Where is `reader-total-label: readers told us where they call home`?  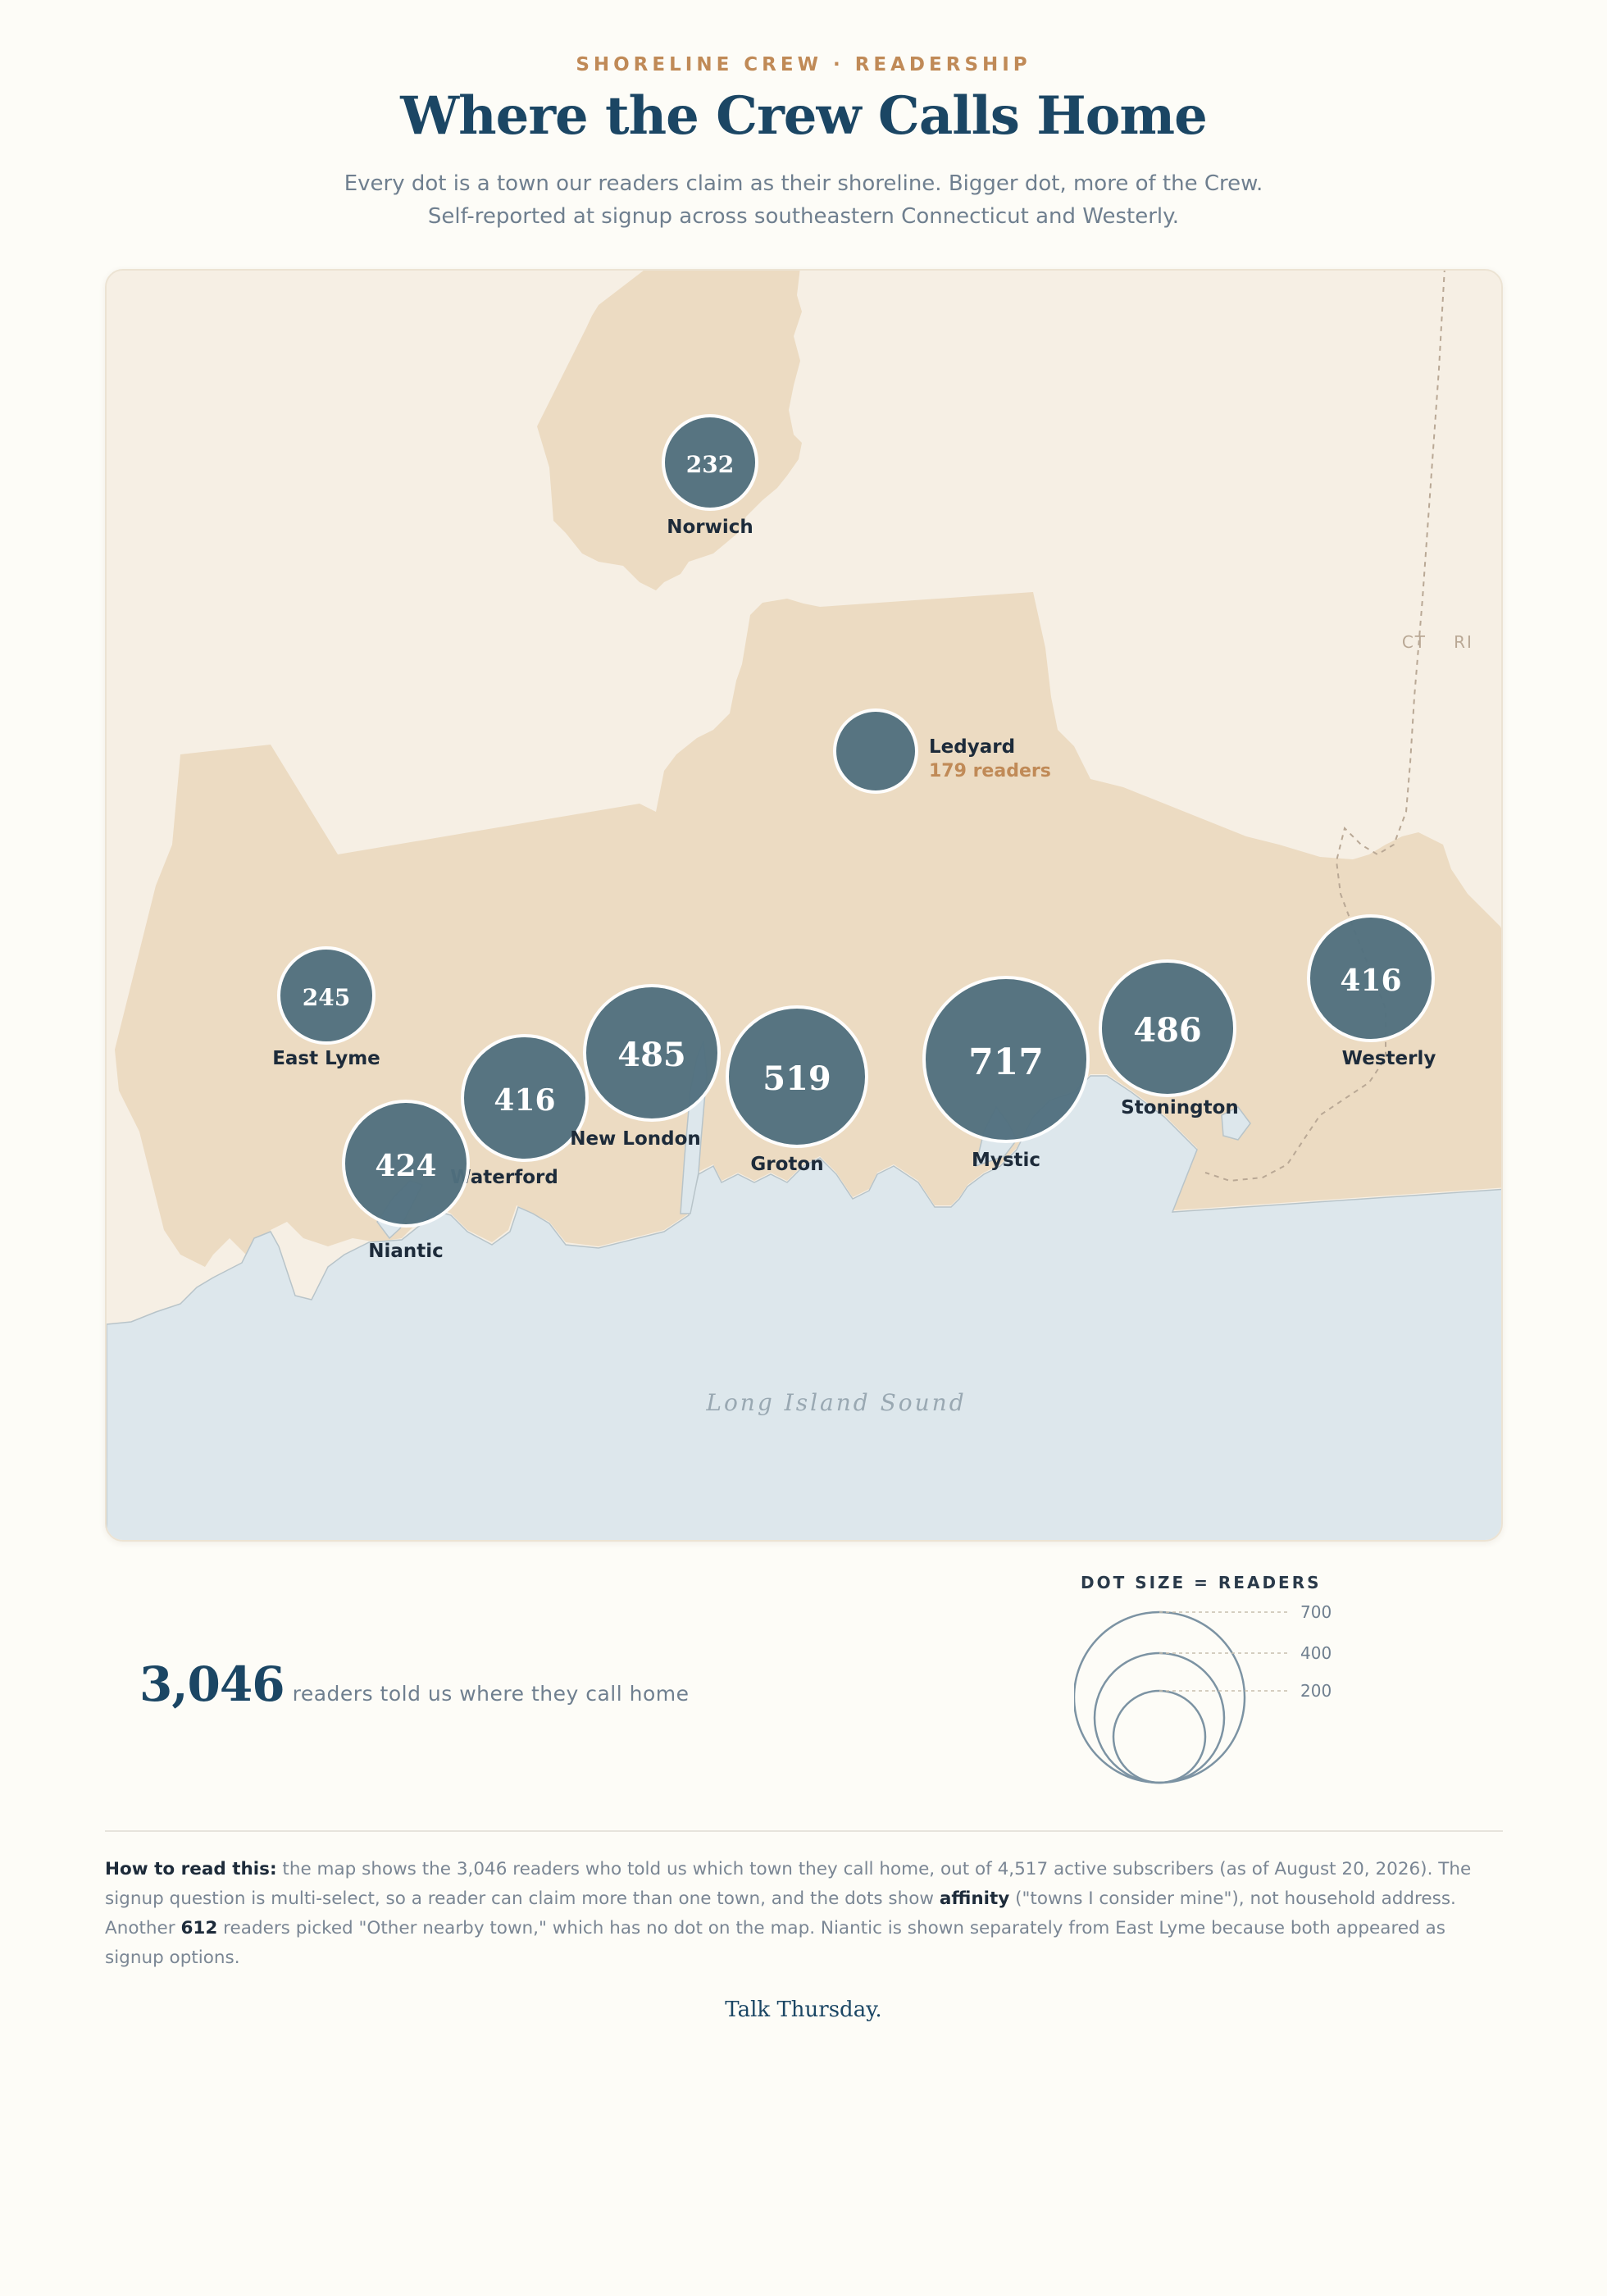
reader-total-label: readers told us where they call home is located at coordinates (491, 1694).